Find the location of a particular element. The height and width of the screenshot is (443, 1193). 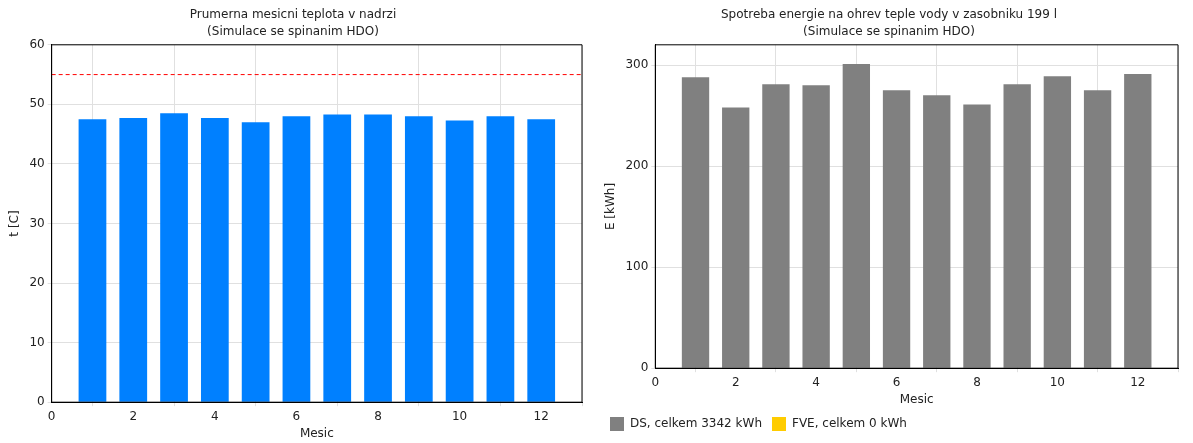

y-tick-label: 60 is located at coordinates (37, 43).